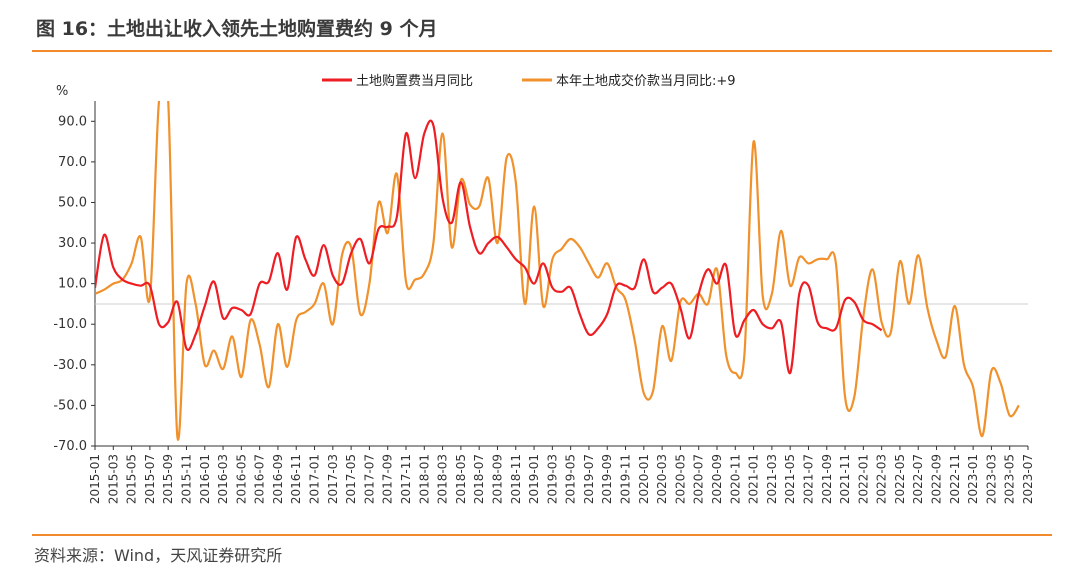  What do you see at coordinates (790, 479) in the screenshot?
I see `x-tick-label: 2021-05` at bounding box center [790, 479].